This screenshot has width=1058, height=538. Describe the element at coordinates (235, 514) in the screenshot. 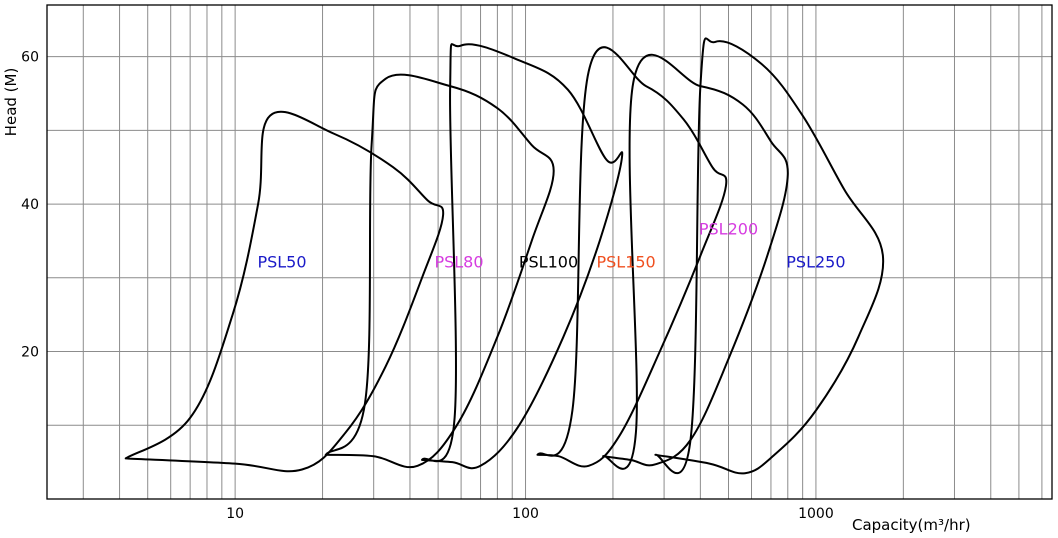

I see `x-tick-label: 10` at that location.